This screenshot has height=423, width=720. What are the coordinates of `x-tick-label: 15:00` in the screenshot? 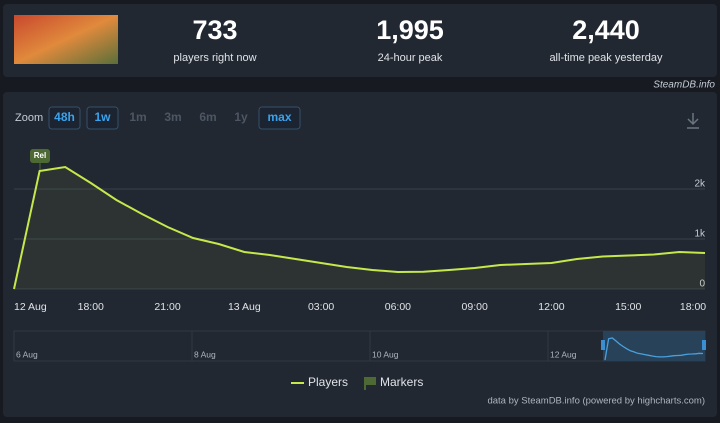 It's located at (628, 307).